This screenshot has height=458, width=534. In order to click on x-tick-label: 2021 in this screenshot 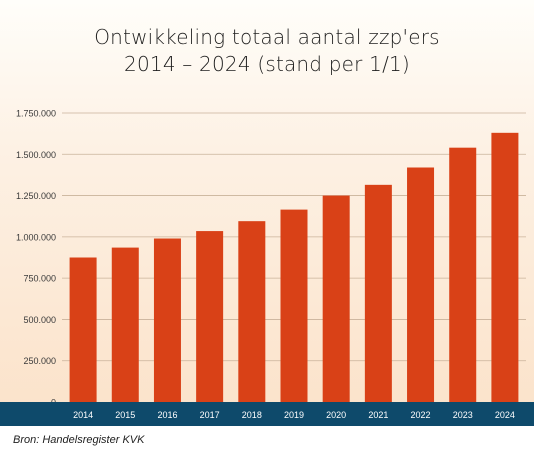, I will do `click(378, 415)`.